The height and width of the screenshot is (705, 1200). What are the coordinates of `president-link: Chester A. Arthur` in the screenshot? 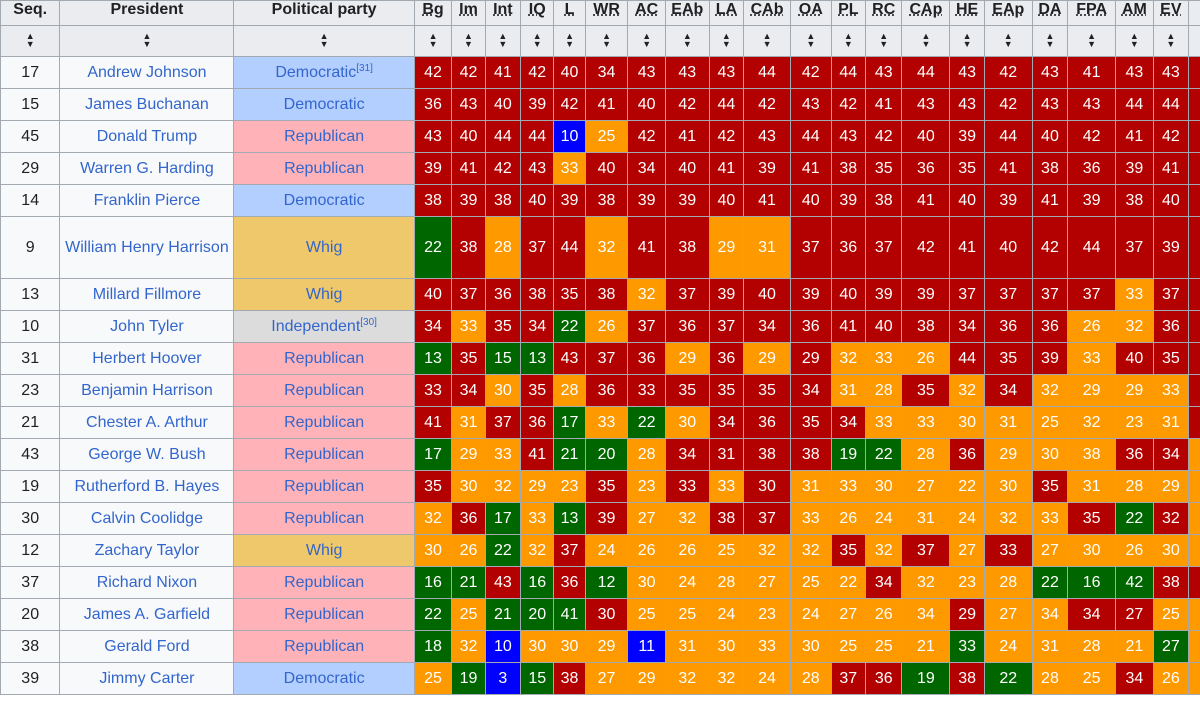 It's located at (147, 422).